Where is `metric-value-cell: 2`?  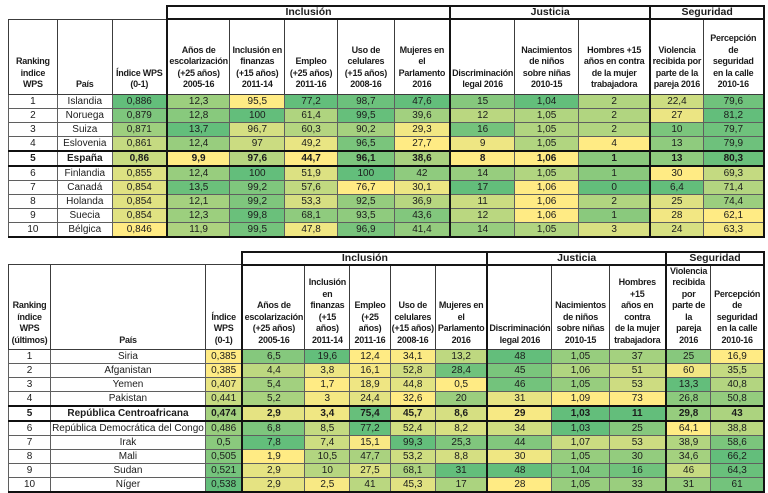 metric-value-cell: 2 is located at coordinates (615, 129).